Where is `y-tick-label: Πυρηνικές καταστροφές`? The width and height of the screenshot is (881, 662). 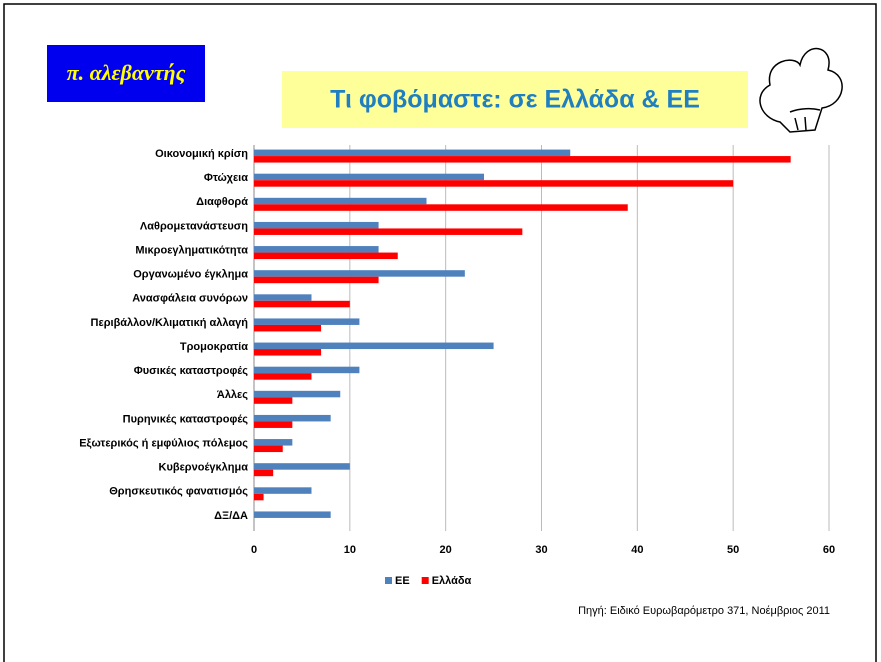 y-tick-label: Πυρηνικές καταστροφές is located at coordinates (186, 419).